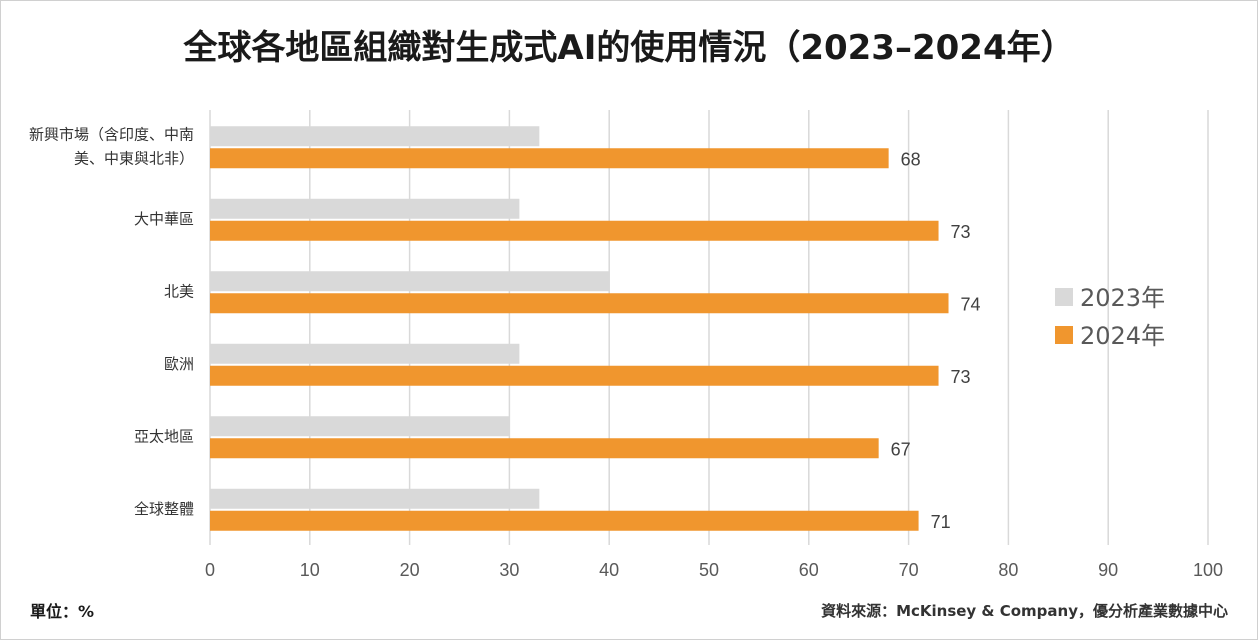 Image resolution: width=1258 pixels, height=640 pixels. Describe the element at coordinates (111, 134) in the screenshot. I see `category-label: 新興市場（含印度、中南` at that location.